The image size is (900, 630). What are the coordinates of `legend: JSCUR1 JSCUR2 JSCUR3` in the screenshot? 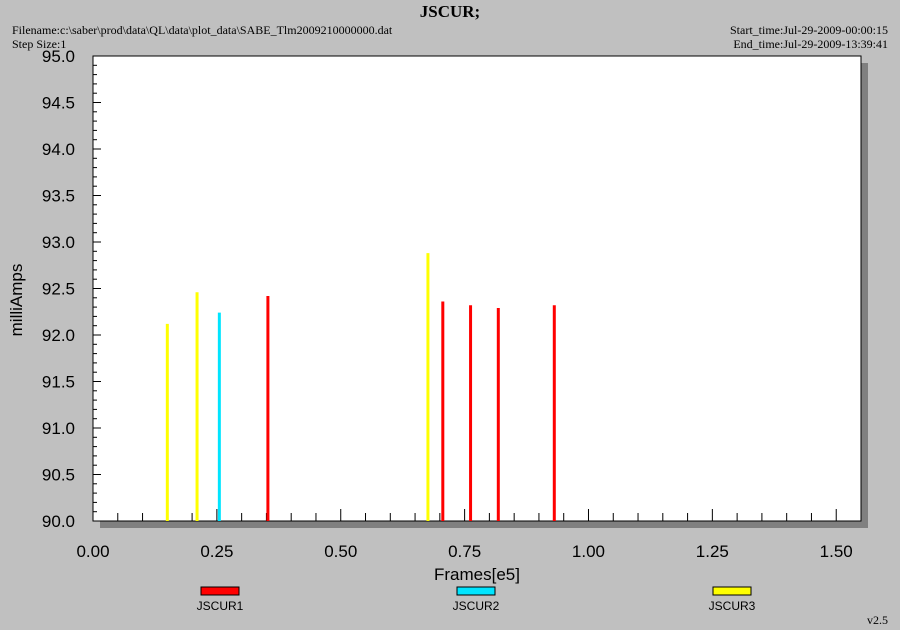 It's located at (476, 599).